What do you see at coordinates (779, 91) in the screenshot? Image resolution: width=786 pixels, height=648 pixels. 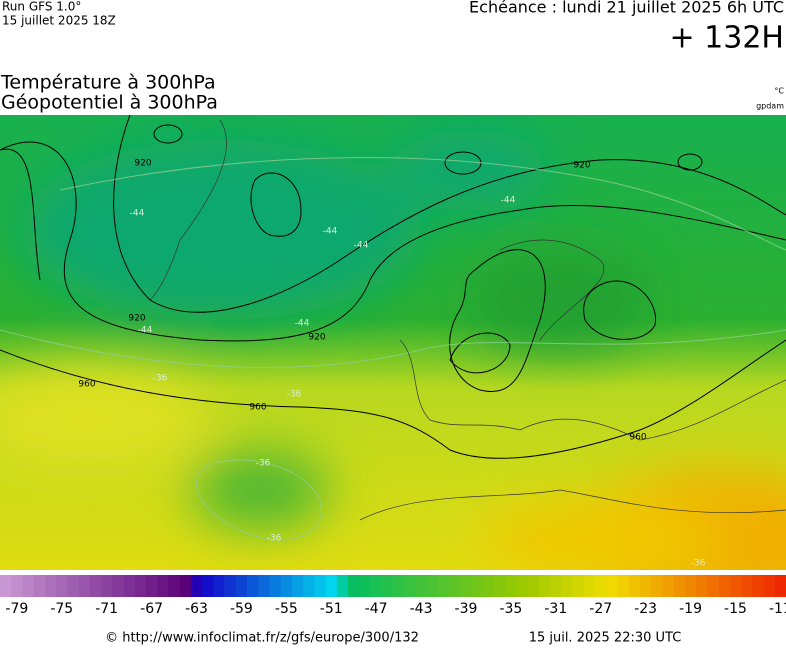 I see `unit: °C` at bounding box center [779, 91].